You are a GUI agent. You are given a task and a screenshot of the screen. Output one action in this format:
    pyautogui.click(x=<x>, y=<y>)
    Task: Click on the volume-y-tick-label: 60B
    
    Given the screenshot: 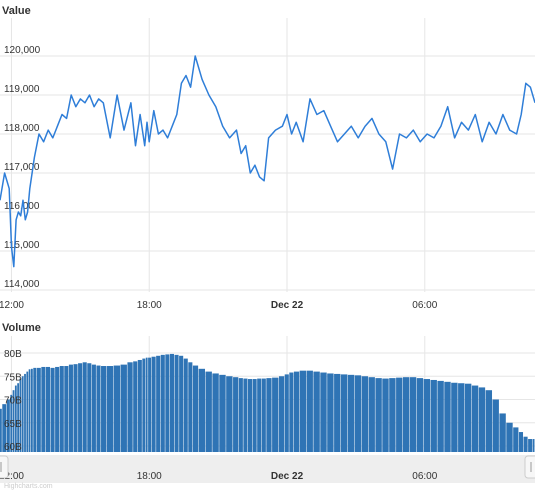 What is the action you would take?
    pyautogui.click(x=13, y=447)
    